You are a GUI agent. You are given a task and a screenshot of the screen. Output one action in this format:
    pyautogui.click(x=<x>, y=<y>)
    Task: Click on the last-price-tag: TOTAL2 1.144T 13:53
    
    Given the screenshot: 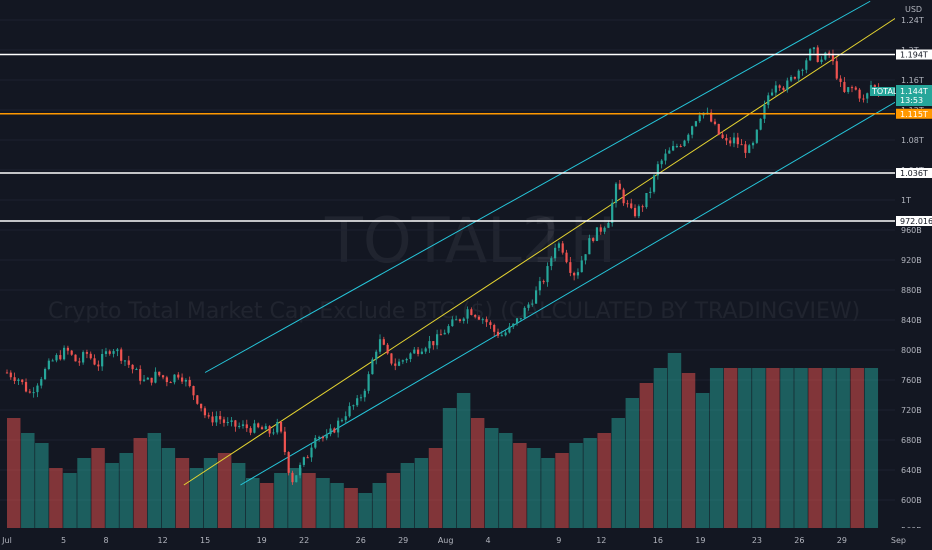 What is the action you would take?
    pyautogui.click(x=901, y=95)
    